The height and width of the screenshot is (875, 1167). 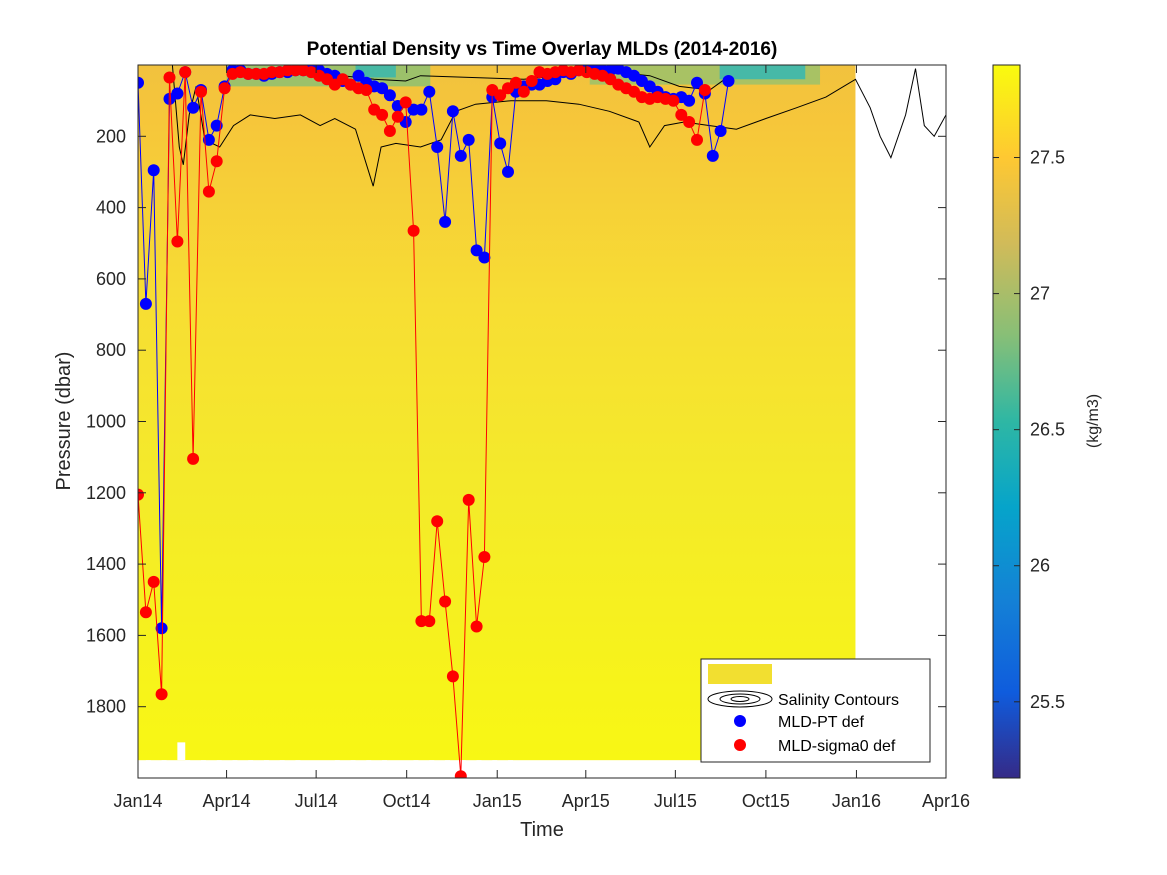 I want to click on x-tick-label: Oct15, so click(x=766, y=801).